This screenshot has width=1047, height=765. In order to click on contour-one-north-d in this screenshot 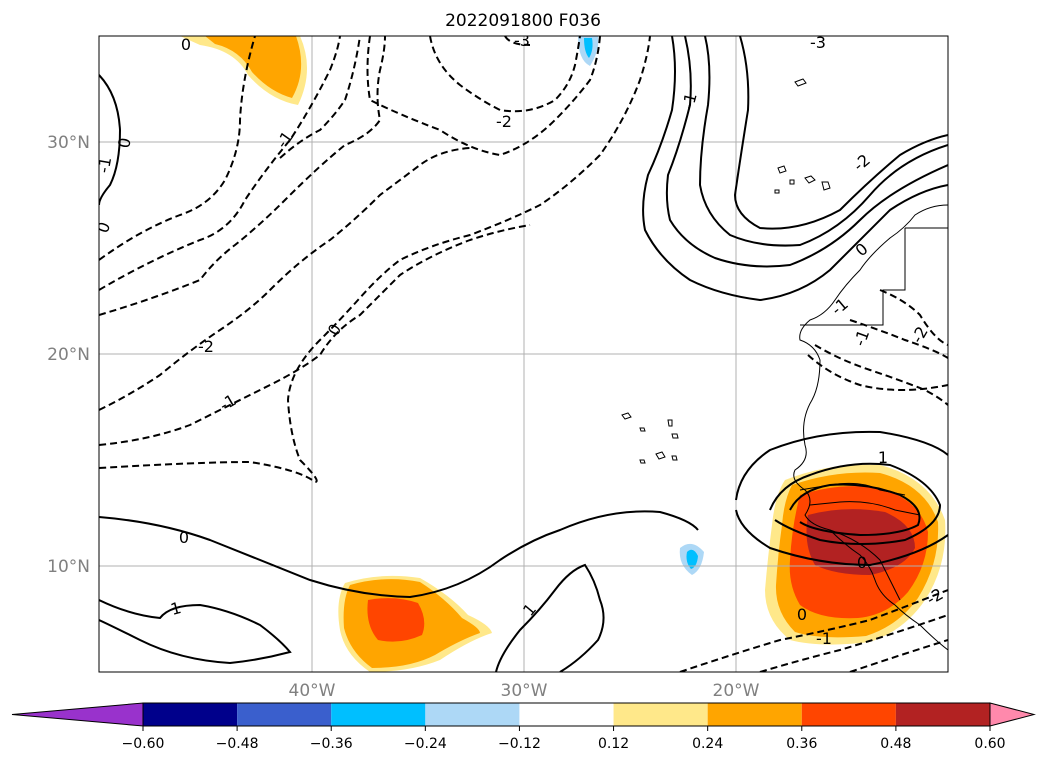, I will do `click(840, 133)`.